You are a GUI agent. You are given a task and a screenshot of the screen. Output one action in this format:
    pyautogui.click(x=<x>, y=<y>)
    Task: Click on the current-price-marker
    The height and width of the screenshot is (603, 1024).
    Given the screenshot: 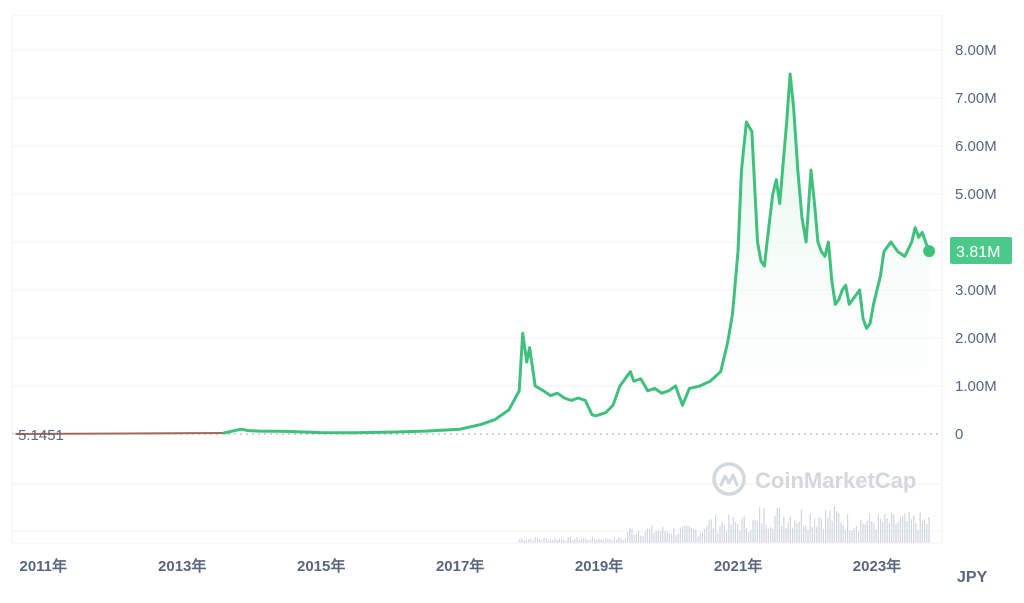 What is the action you would take?
    pyautogui.click(x=929, y=251)
    